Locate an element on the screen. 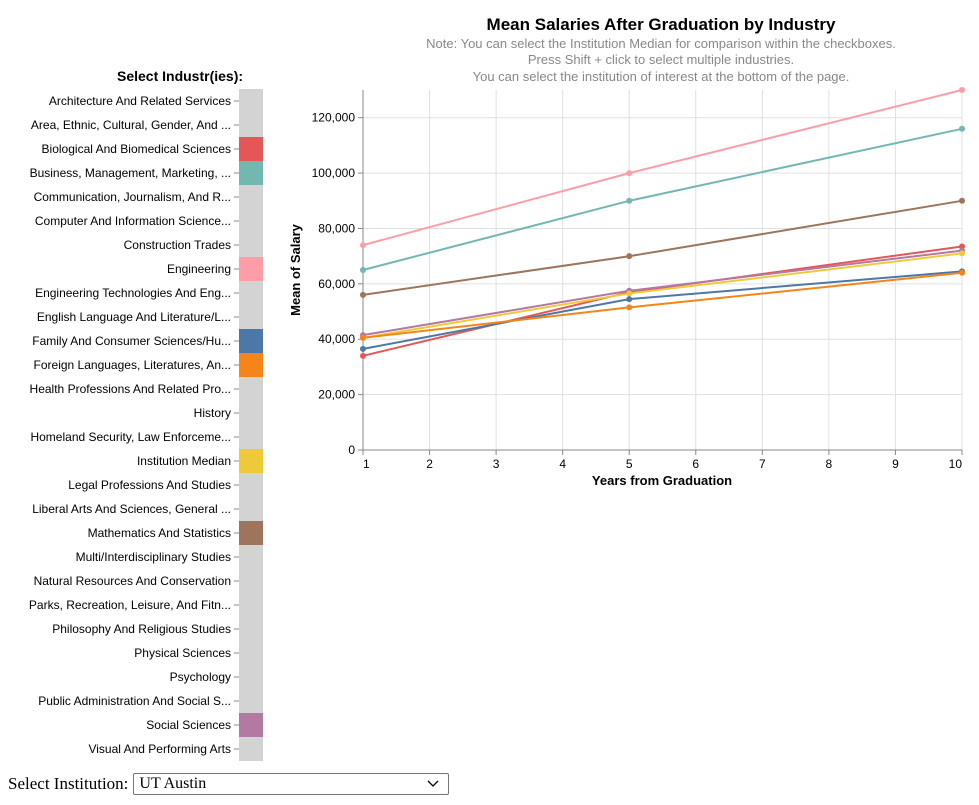 This screenshot has height=805, width=979. legend-label: Social Sciences is located at coordinates (188, 725).